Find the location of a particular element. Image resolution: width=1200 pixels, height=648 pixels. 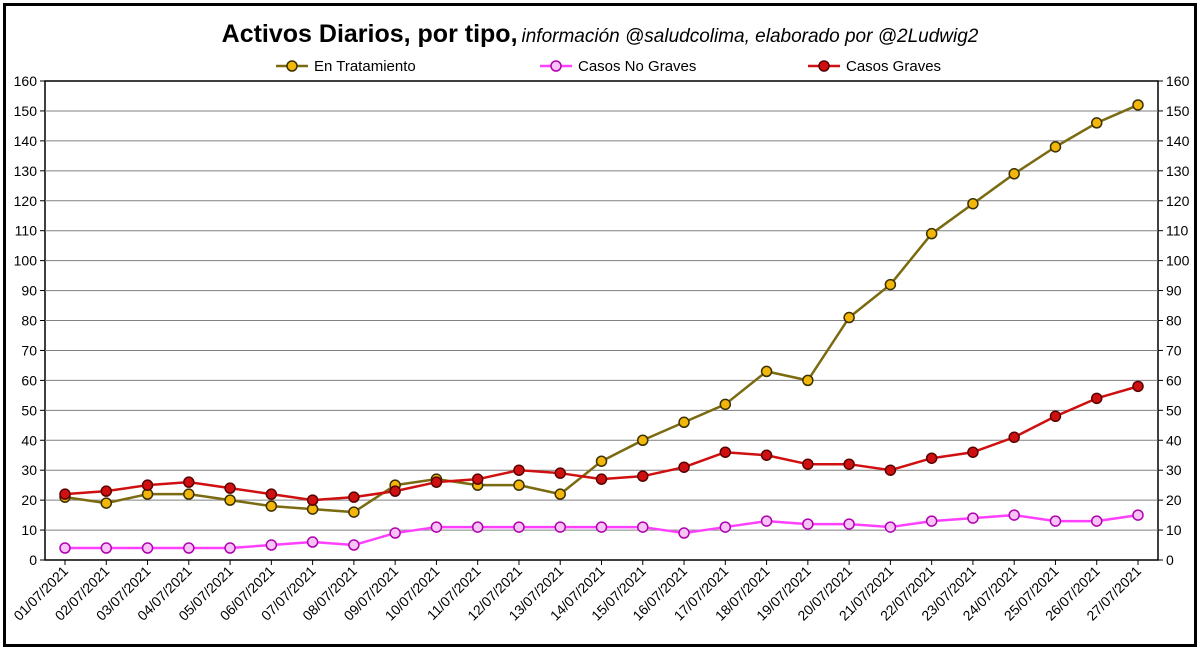

y-tick-label-left: 70 is located at coordinates (29, 350).